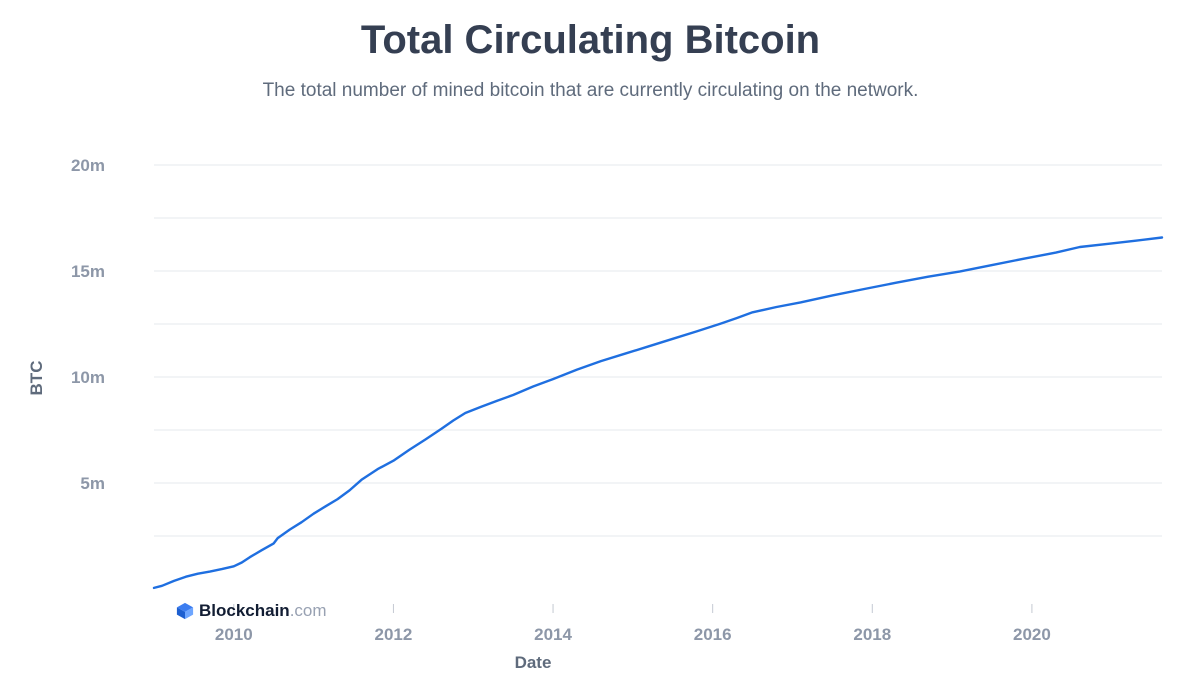 The image size is (1181, 680). What do you see at coordinates (872, 634) in the screenshot?
I see `x-tick-label: 2018` at bounding box center [872, 634].